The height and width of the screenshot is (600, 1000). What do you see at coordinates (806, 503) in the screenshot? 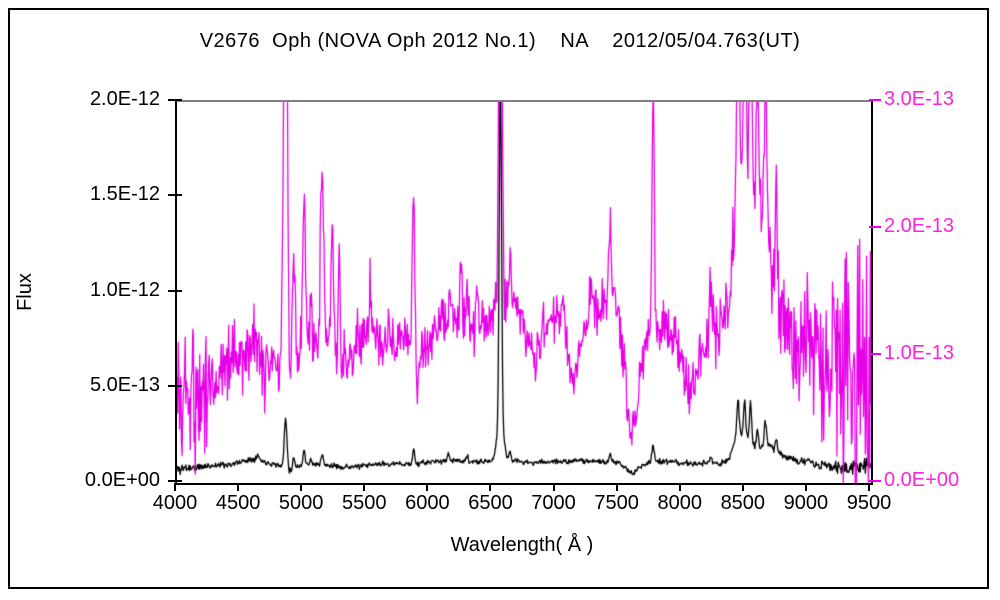
I see `x-tick-label: 9000` at bounding box center [806, 503].